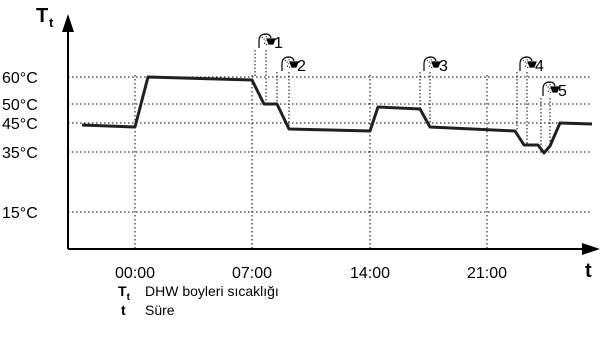 The height and width of the screenshot is (339, 601). I want to click on x-tick-label: 07:00, so click(252, 273).